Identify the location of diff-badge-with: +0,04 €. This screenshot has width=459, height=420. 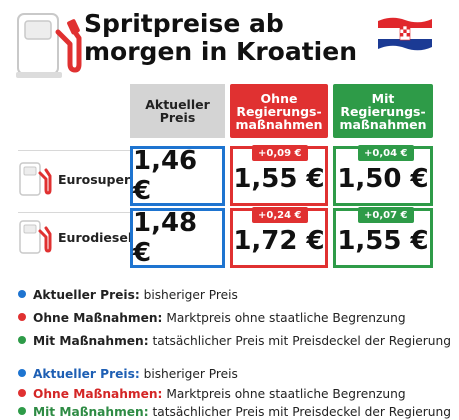
(386, 153).